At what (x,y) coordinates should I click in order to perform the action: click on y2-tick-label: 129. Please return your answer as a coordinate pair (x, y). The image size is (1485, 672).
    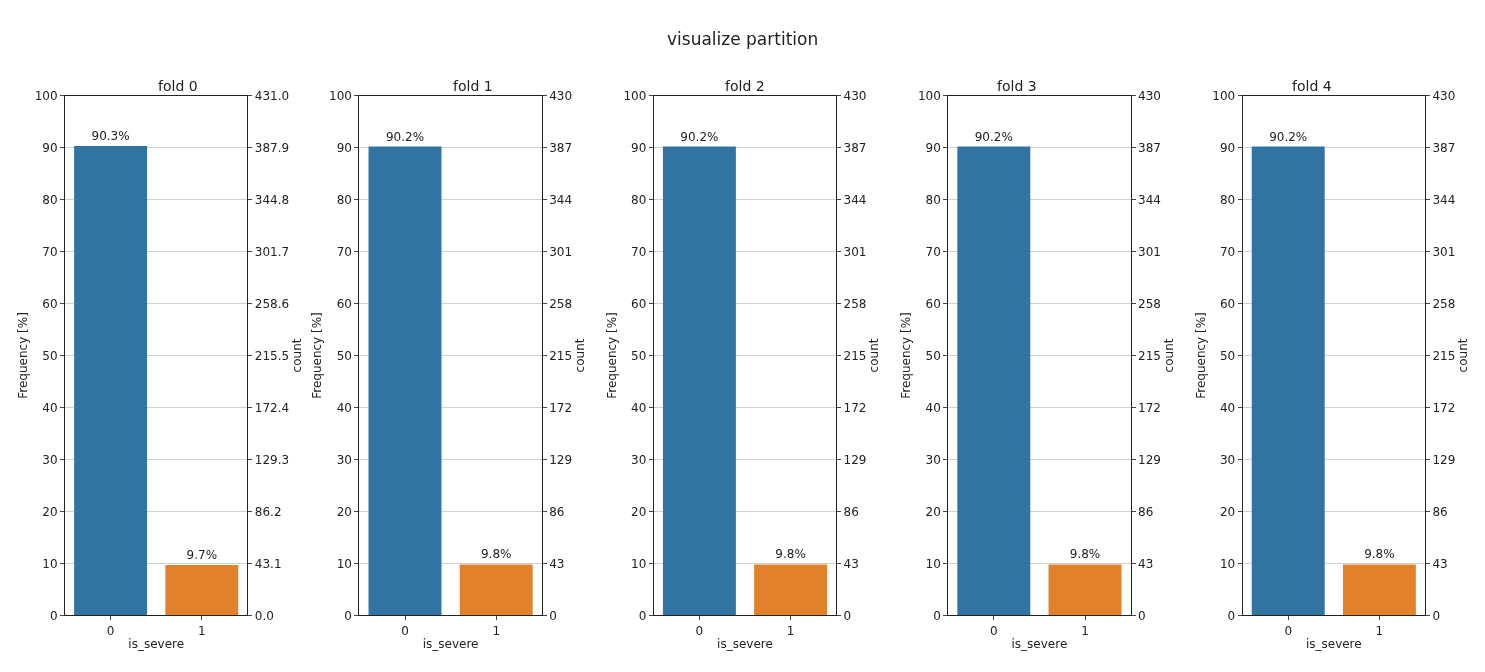
    Looking at the image, I should click on (1149, 459).